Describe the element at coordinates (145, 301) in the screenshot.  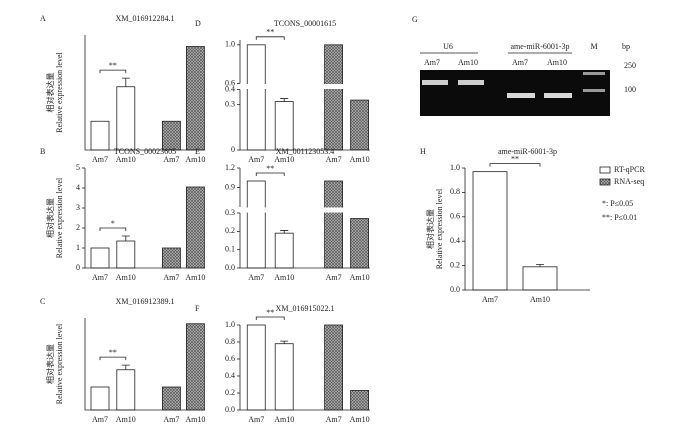
I see `chart-title: XM_016912389.1` at that location.